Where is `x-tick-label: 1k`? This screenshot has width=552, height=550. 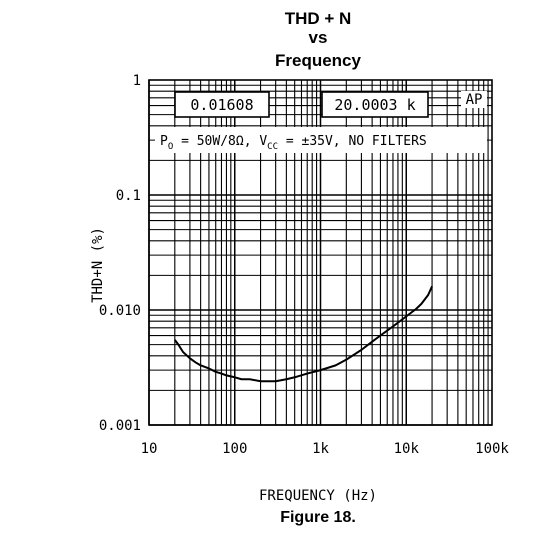 x-tick-label: 1k is located at coordinates (320, 449).